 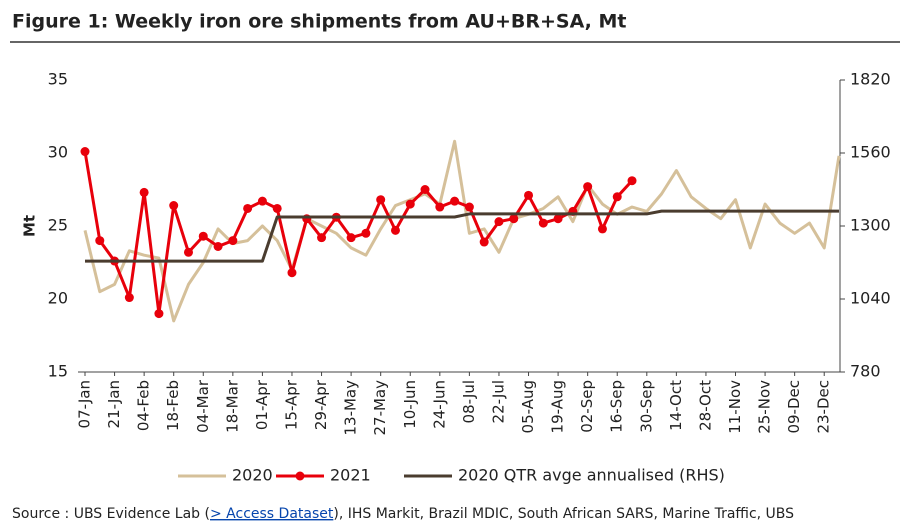 What do you see at coordinates (735, 407) in the screenshot?
I see `x-tick-label: 11-Nov` at bounding box center [735, 407].